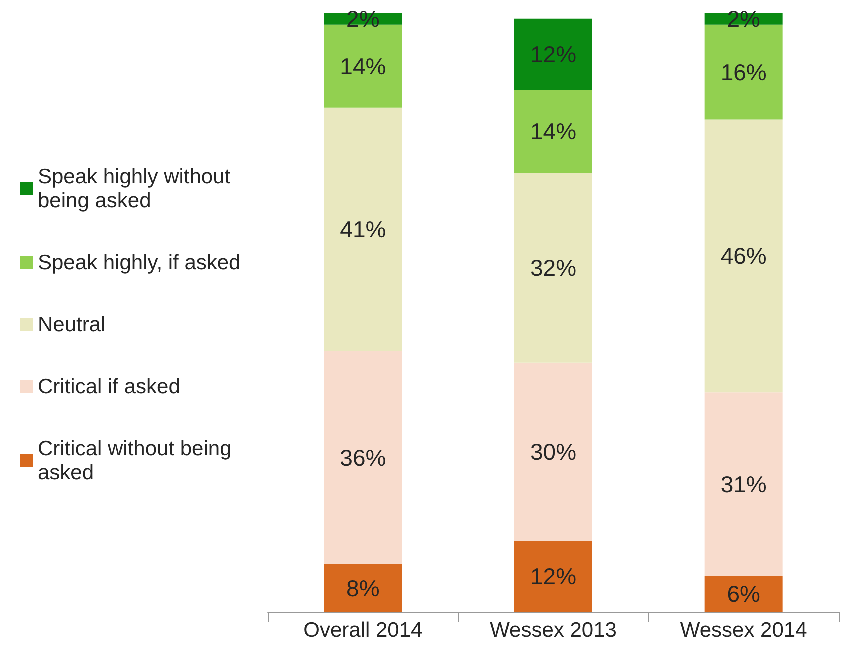 The height and width of the screenshot is (657, 854). Describe the element at coordinates (553, 630) in the screenshot. I see `x-tick-label: Wessex 2013` at that location.